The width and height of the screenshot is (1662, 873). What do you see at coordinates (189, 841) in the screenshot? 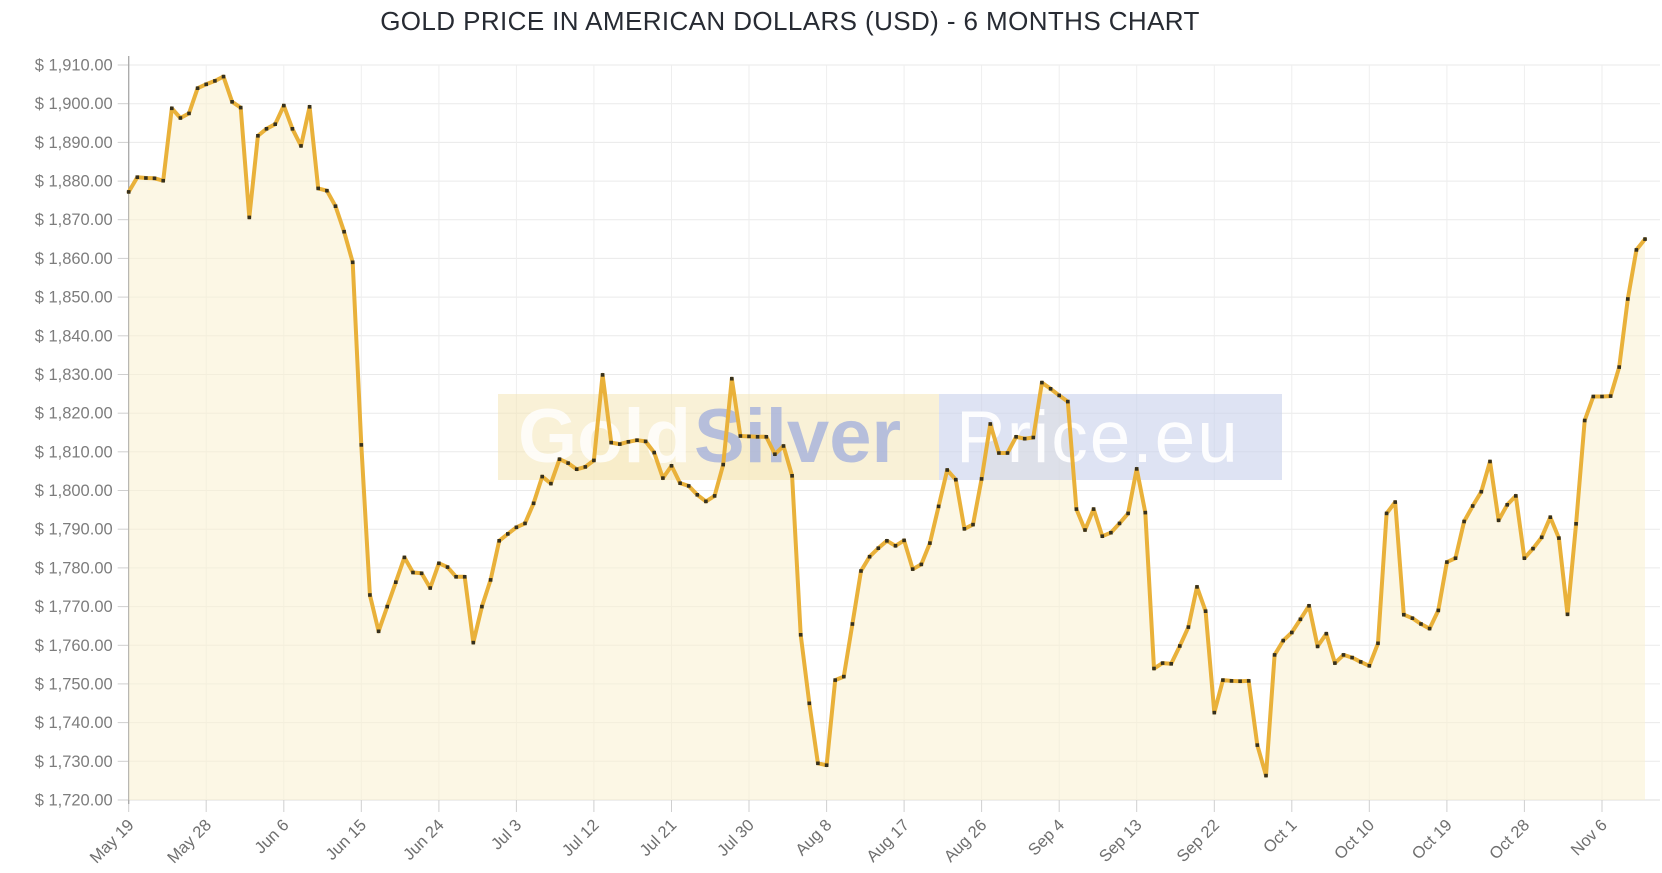
I see `x-tick-label: May 28` at bounding box center [189, 841].